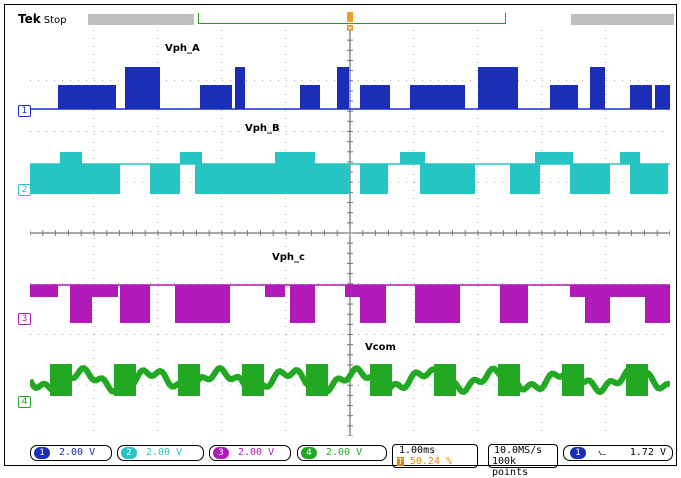 The image size is (681, 478). Describe the element at coordinates (42, 453) in the screenshot. I see `channel-1-badge: 1` at that location.